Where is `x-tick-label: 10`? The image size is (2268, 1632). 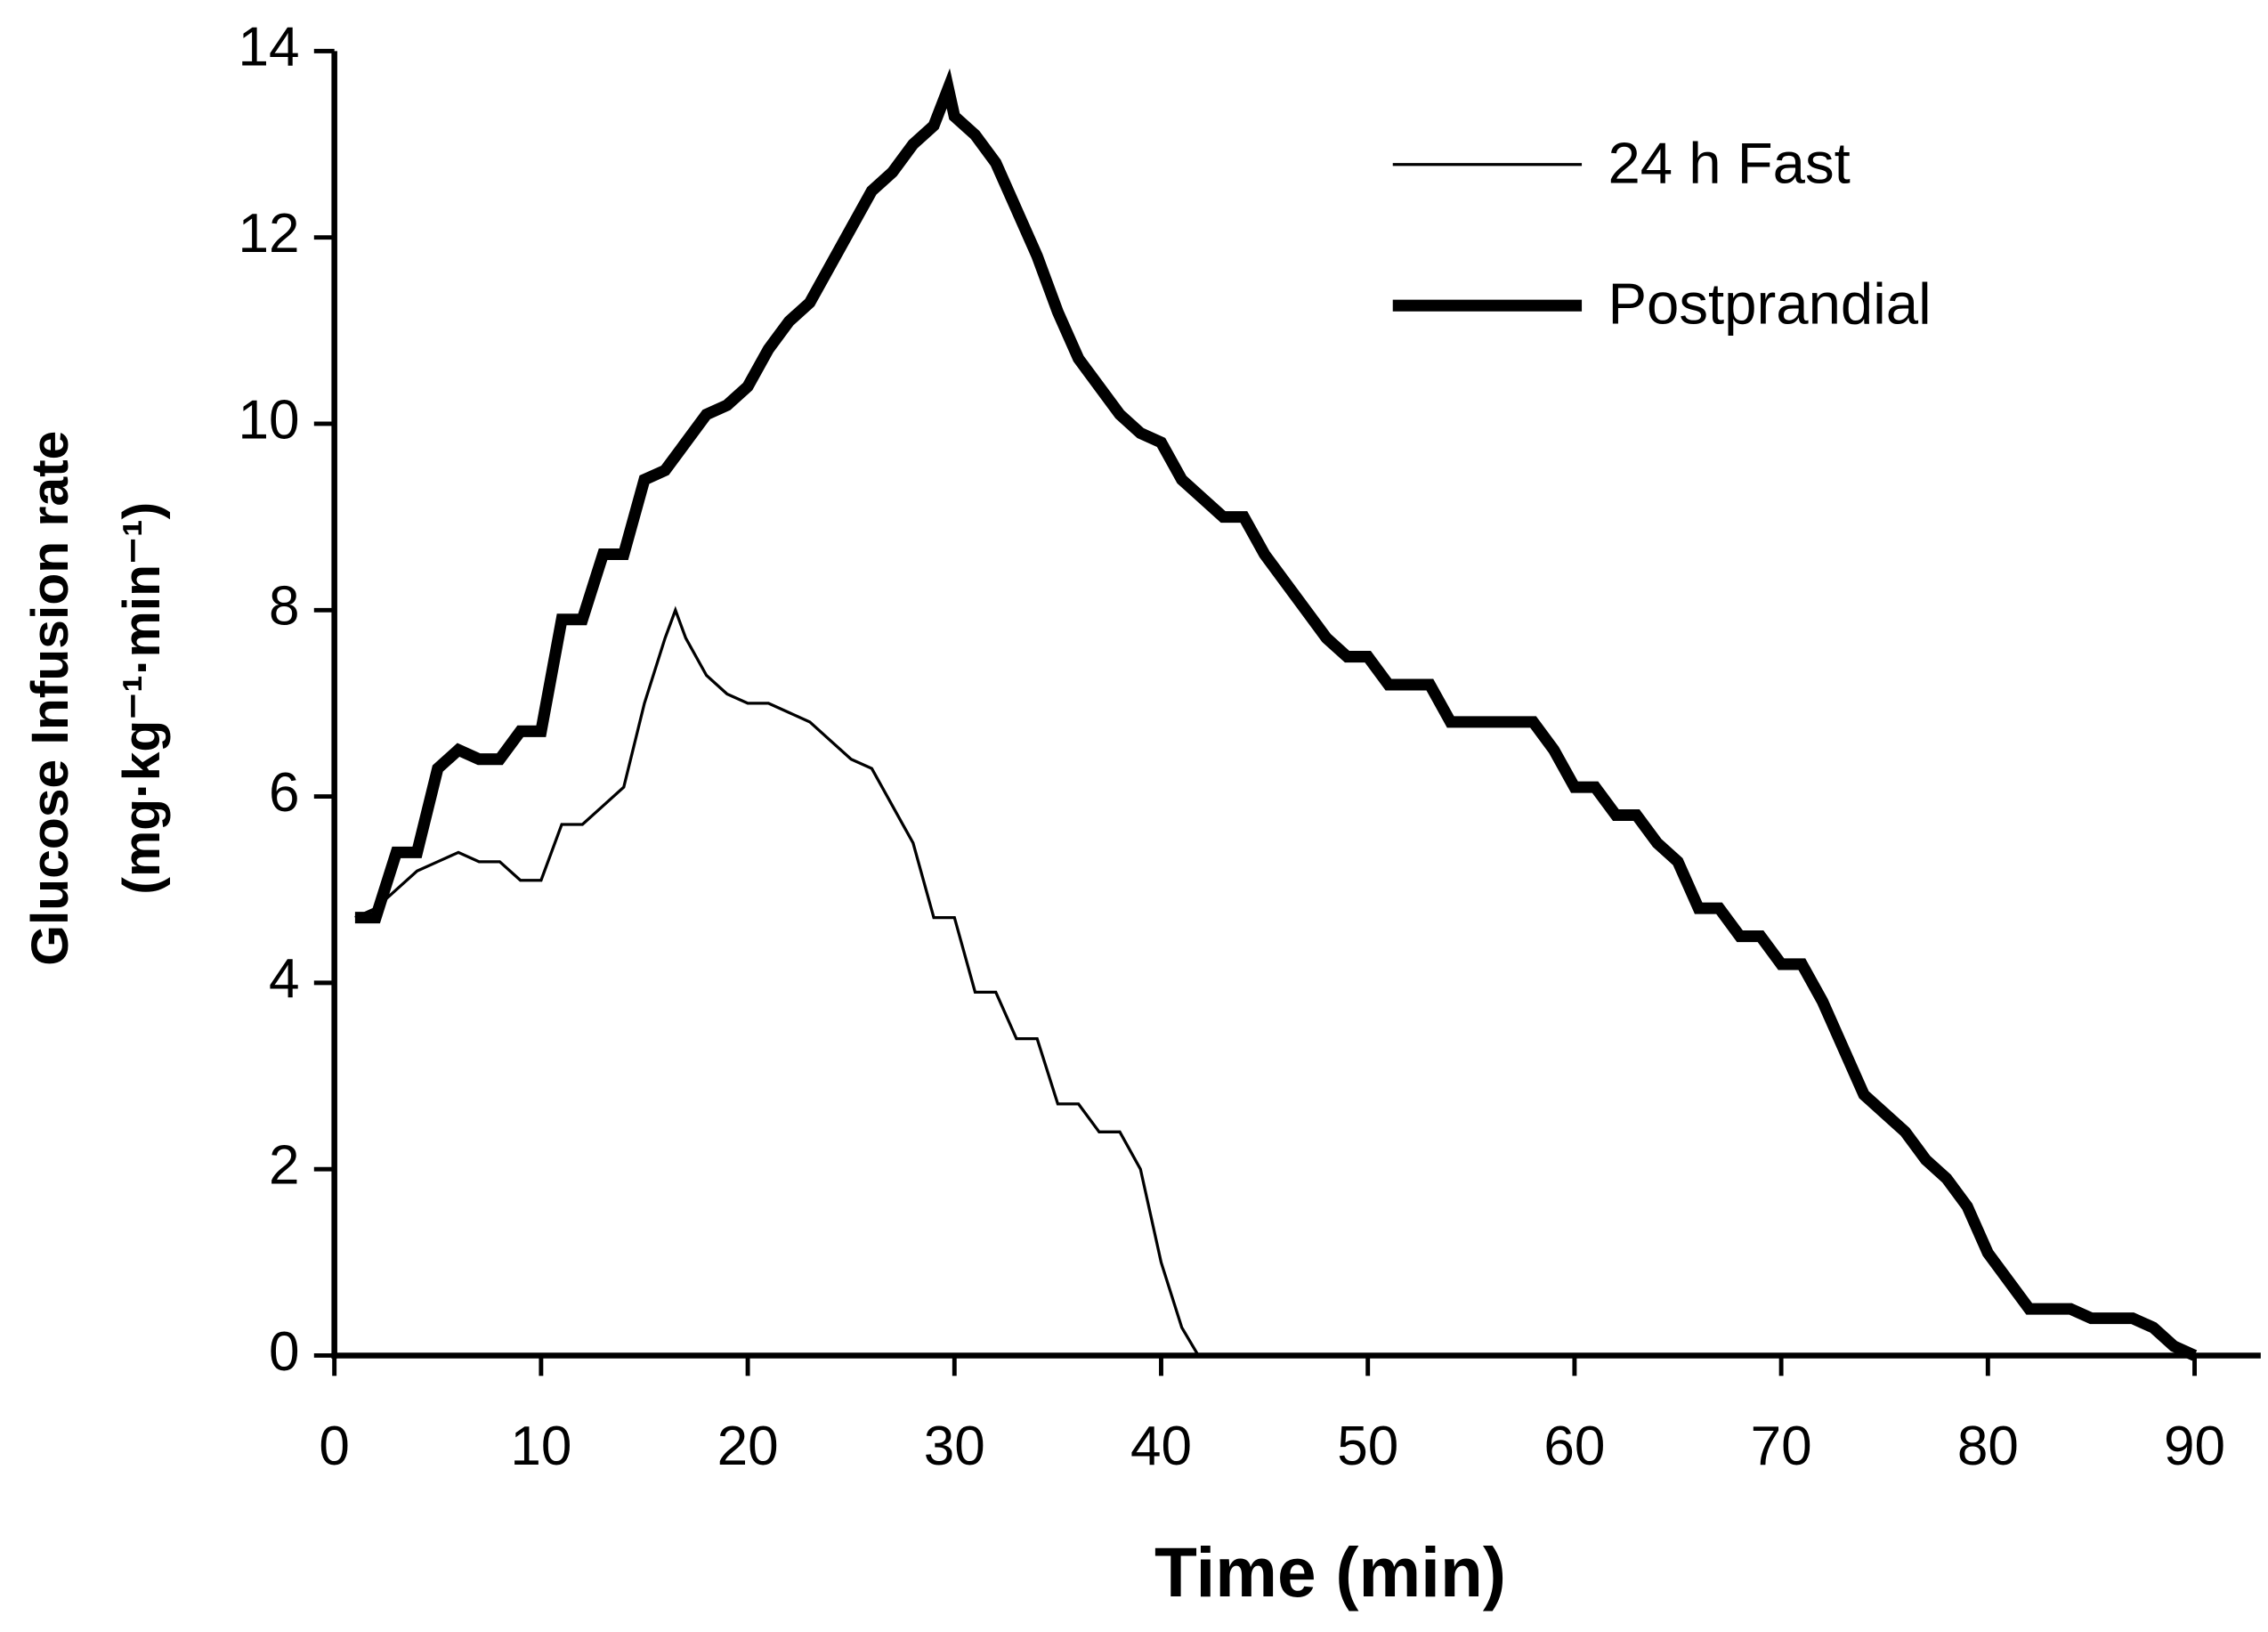 x-tick-label: 10 is located at coordinates (540, 1446).